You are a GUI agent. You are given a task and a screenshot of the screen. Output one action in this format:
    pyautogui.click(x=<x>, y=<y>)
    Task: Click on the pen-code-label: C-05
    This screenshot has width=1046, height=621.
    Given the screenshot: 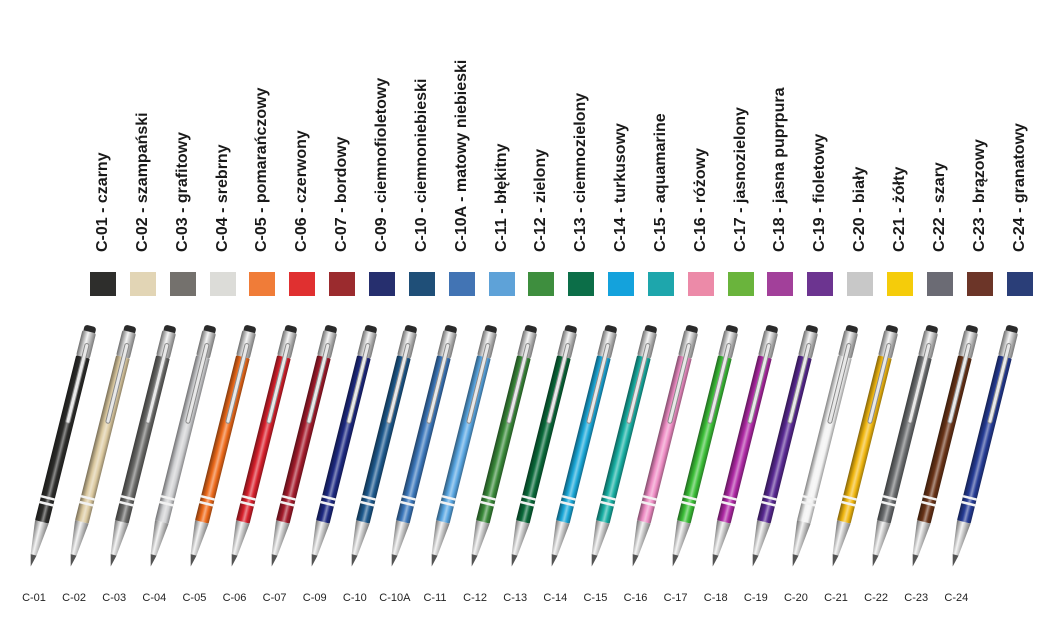 What is the action you would take?
    pyautogui.click(x=194, y=598)
    